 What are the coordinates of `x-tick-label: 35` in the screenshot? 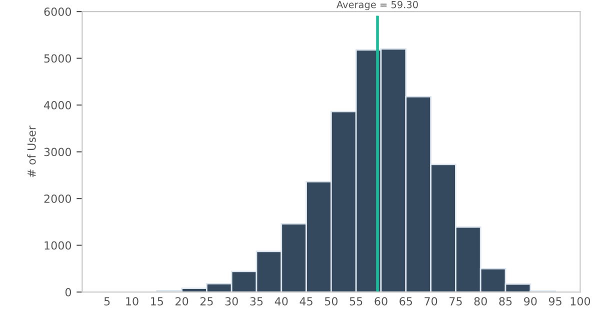 It's located at (256, 301).